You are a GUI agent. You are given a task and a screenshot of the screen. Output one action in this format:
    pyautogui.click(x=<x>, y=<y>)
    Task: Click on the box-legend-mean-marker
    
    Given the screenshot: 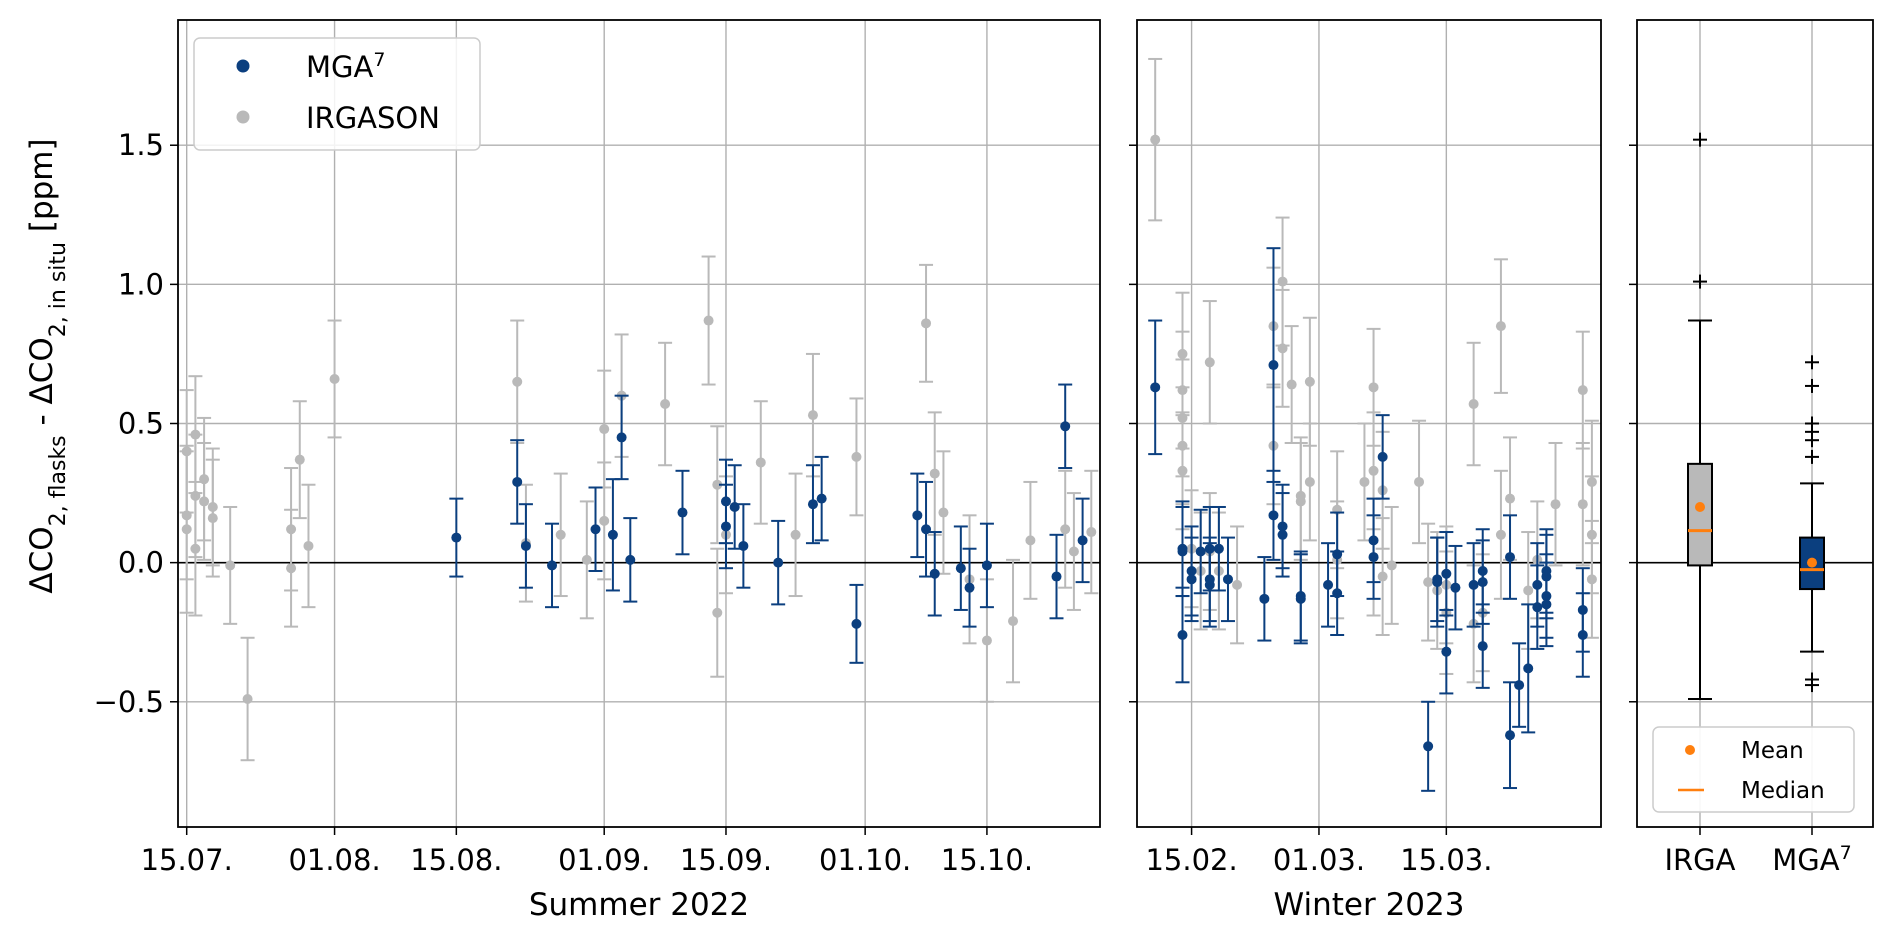 What is the action you would take?
    pyautogui.click(x=1690, y=750)
    